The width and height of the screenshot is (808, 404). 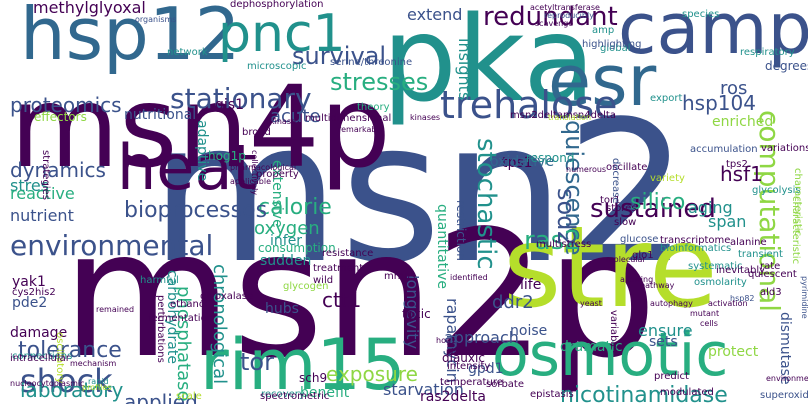 What do you see at coordinates (667, 178) in the screenshot?
I see `word: variety` at bounding box center [667, 178].